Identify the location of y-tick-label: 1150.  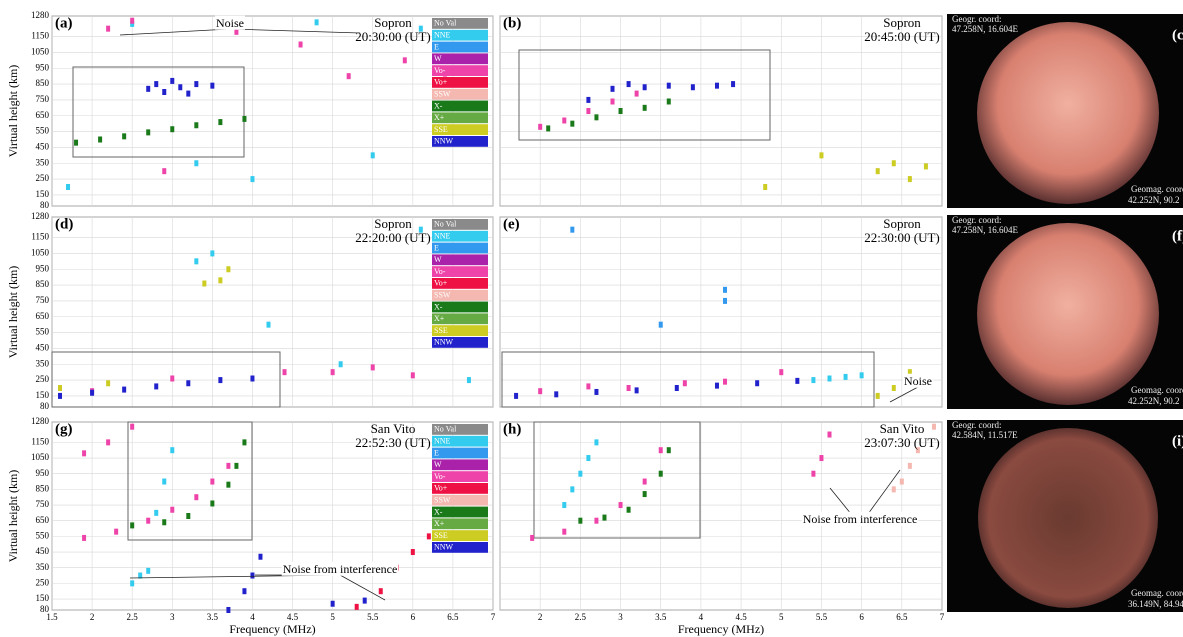
(40, 36).